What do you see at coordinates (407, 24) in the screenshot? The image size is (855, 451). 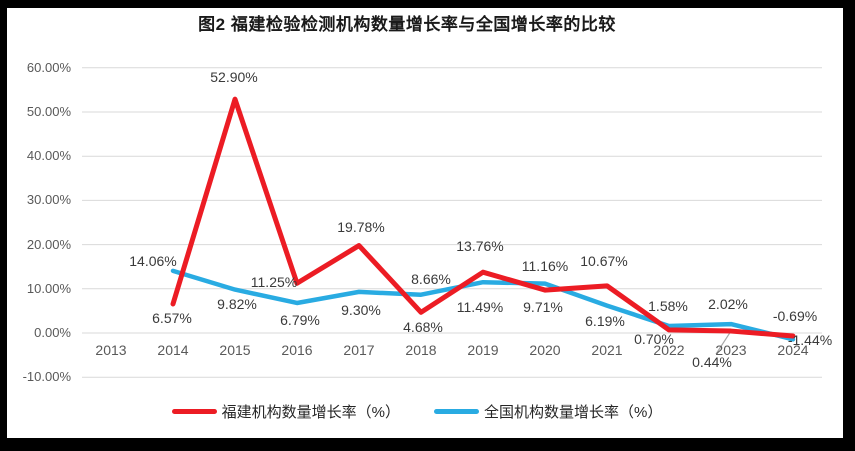 I see `chart-title: 图2 福建检验检测机构数量增长率与全国增长率的比较` at bounding box center [407, 24].